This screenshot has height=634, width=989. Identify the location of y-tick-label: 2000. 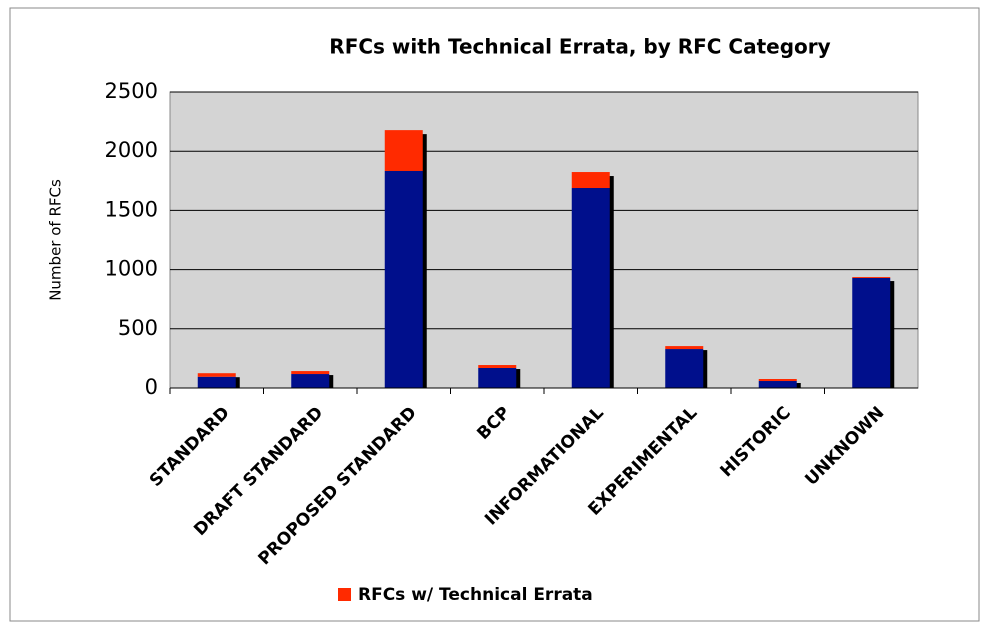
(131, 150).